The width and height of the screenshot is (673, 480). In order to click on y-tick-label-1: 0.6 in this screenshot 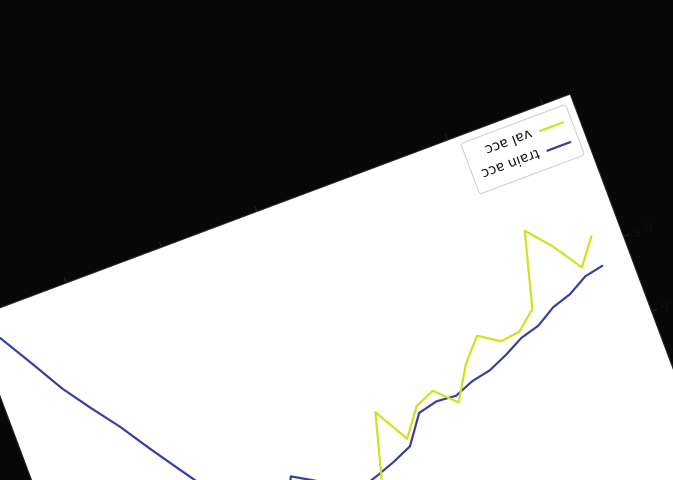, I will do `click(665, 303)`.